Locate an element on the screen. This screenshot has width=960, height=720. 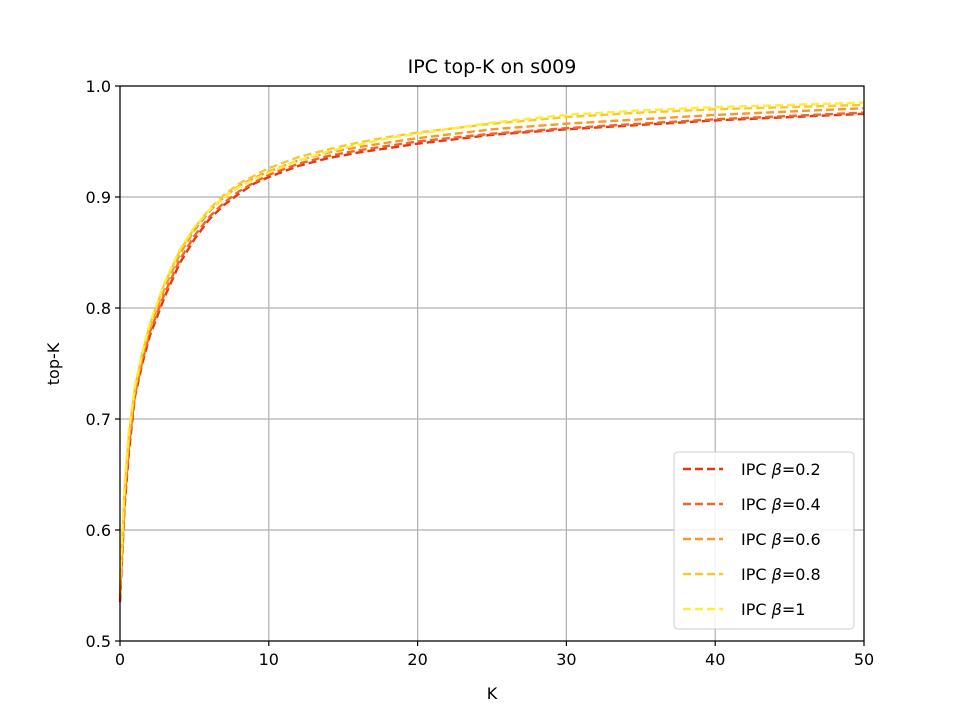
legend-box is located at coordinates (764, 540).